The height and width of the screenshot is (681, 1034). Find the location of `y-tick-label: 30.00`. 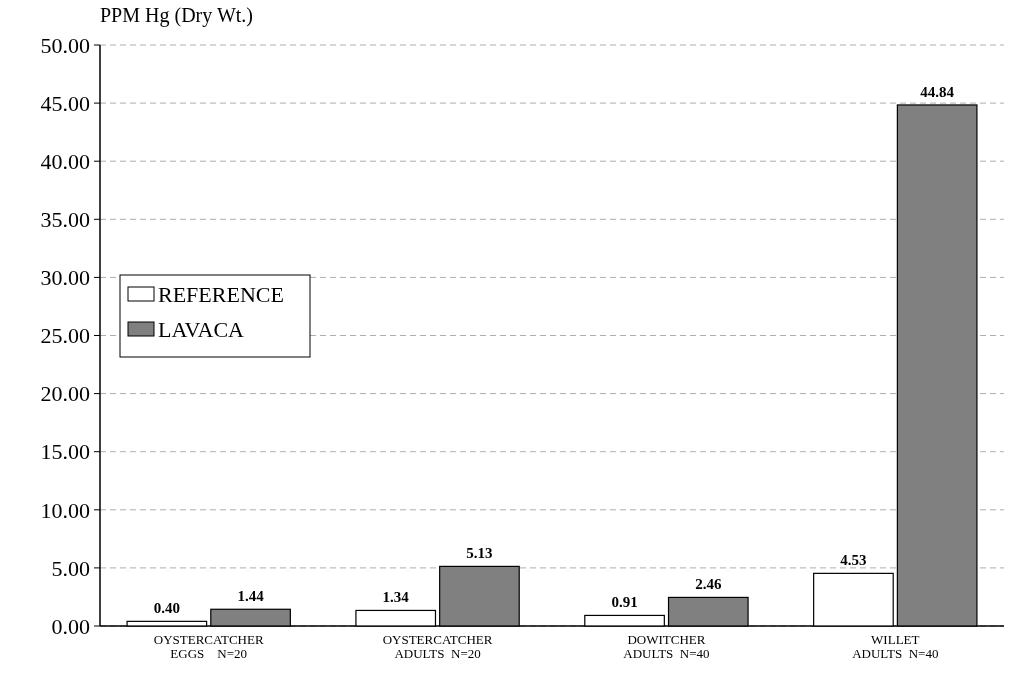

y-tick-label: 30.00 is located at coordinates (65, 278).